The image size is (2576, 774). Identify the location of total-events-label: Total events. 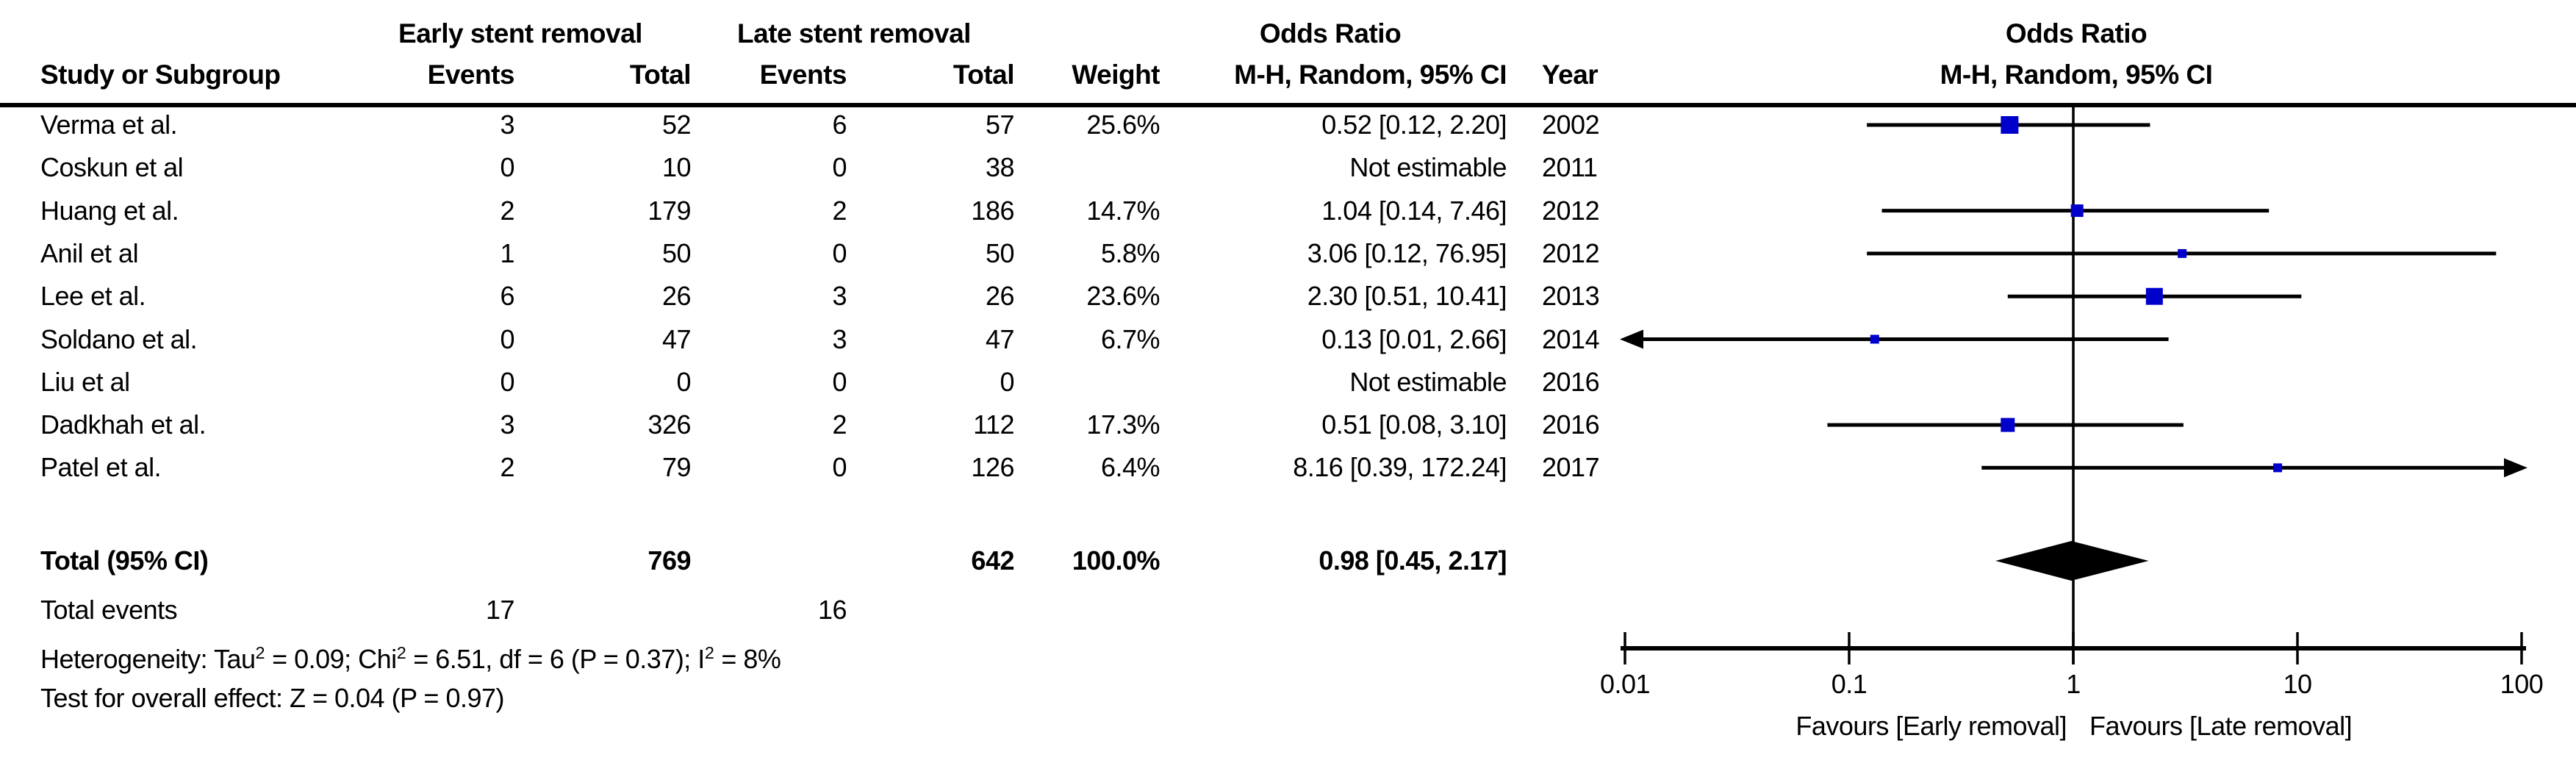
(109, 610).